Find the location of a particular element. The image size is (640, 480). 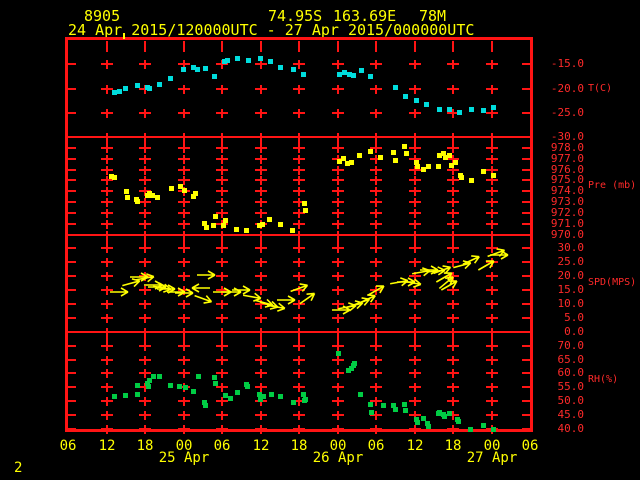

hour-label: 00 is located at coordinates (338, 446).